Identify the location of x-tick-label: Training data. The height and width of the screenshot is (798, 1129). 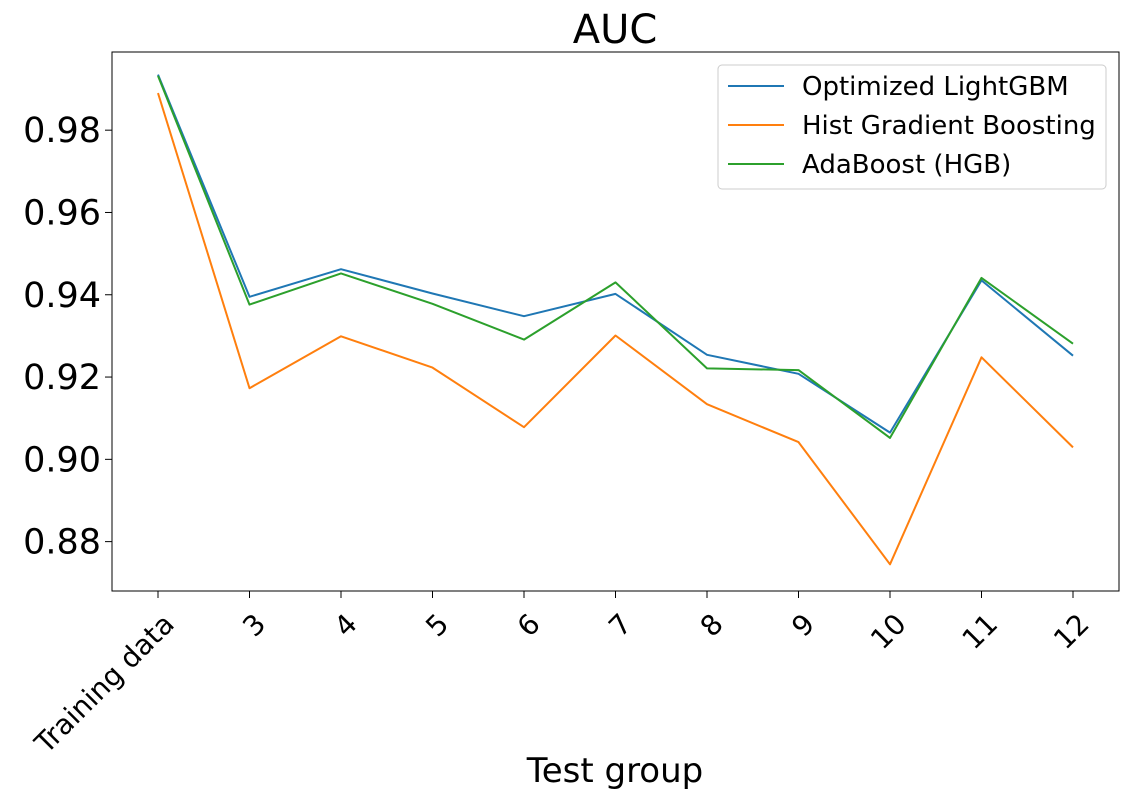
(104, 683).